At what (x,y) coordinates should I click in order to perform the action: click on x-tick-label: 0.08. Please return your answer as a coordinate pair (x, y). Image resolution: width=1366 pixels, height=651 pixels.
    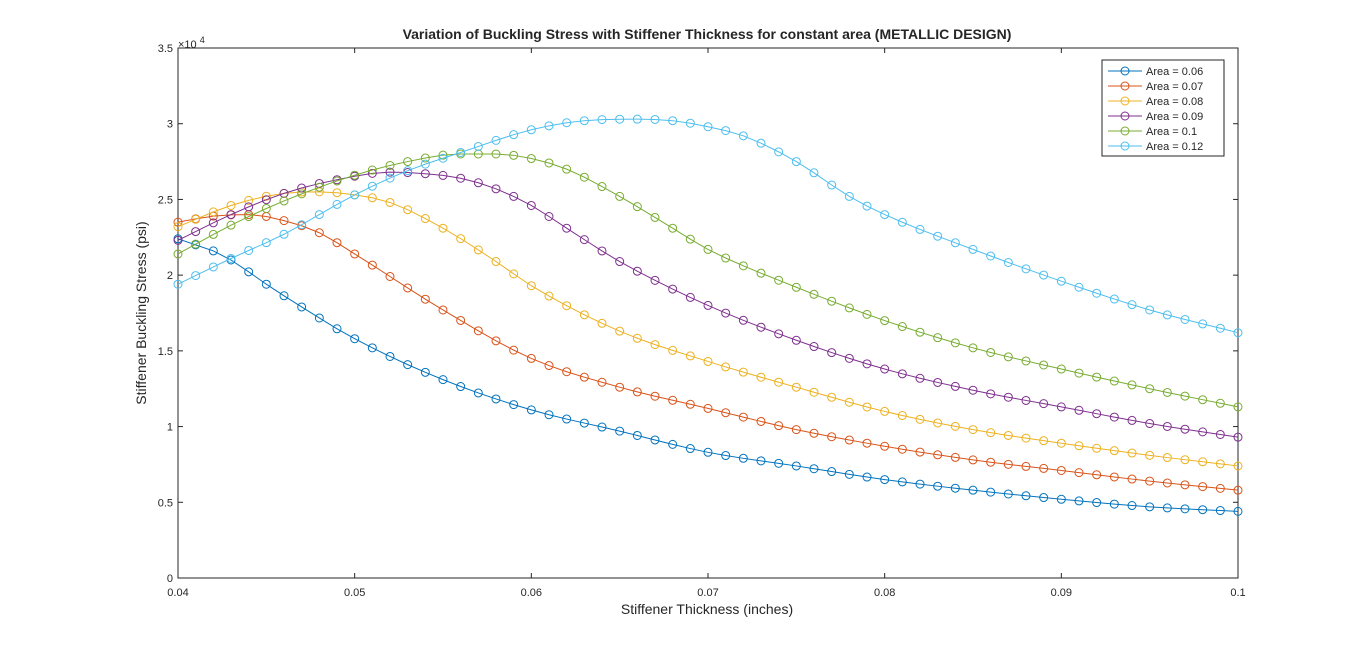
    Looking at the image, I should click on (884, 593).